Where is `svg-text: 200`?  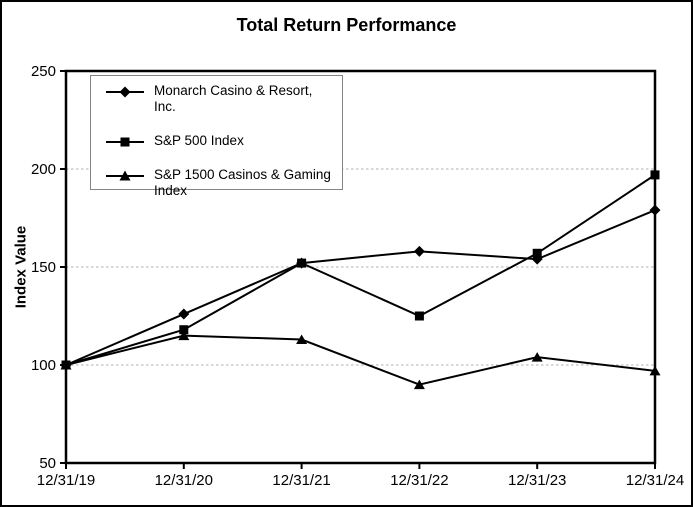 svg-text: 200 is located at coordinates (43, 169).